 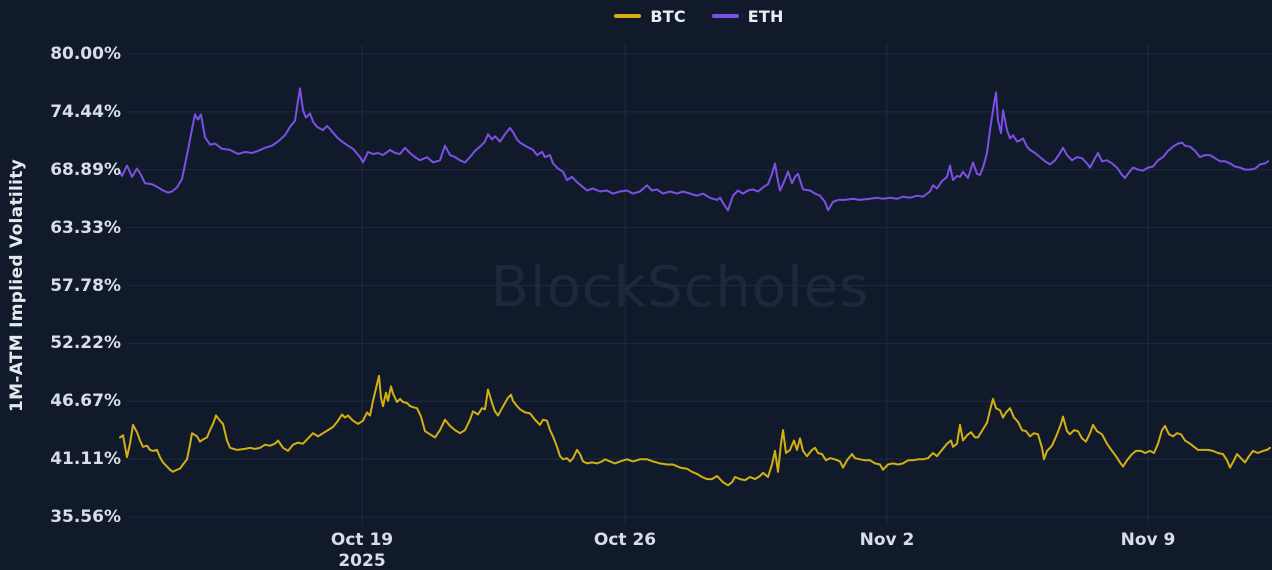 I want to click on legend-swatch-btc, so click(x=628, y=16).